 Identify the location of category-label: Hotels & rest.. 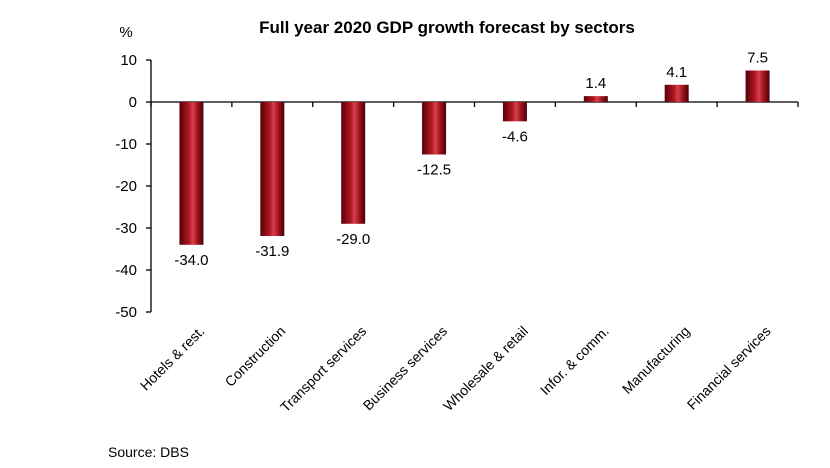
(172, 358).